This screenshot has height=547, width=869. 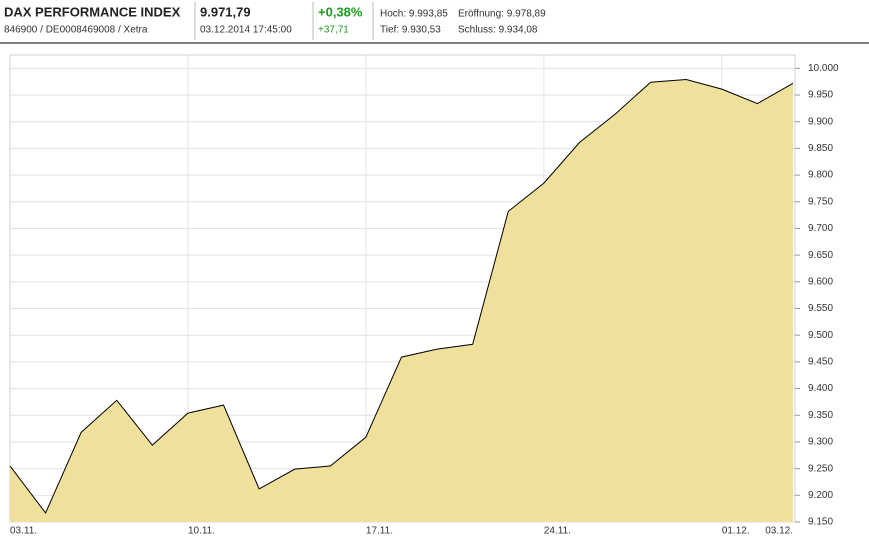 What do you see at coordinates (779, 531) in the screenshot?
I see `x-tick-label: 03.12.` at bounding box center [779, 531].